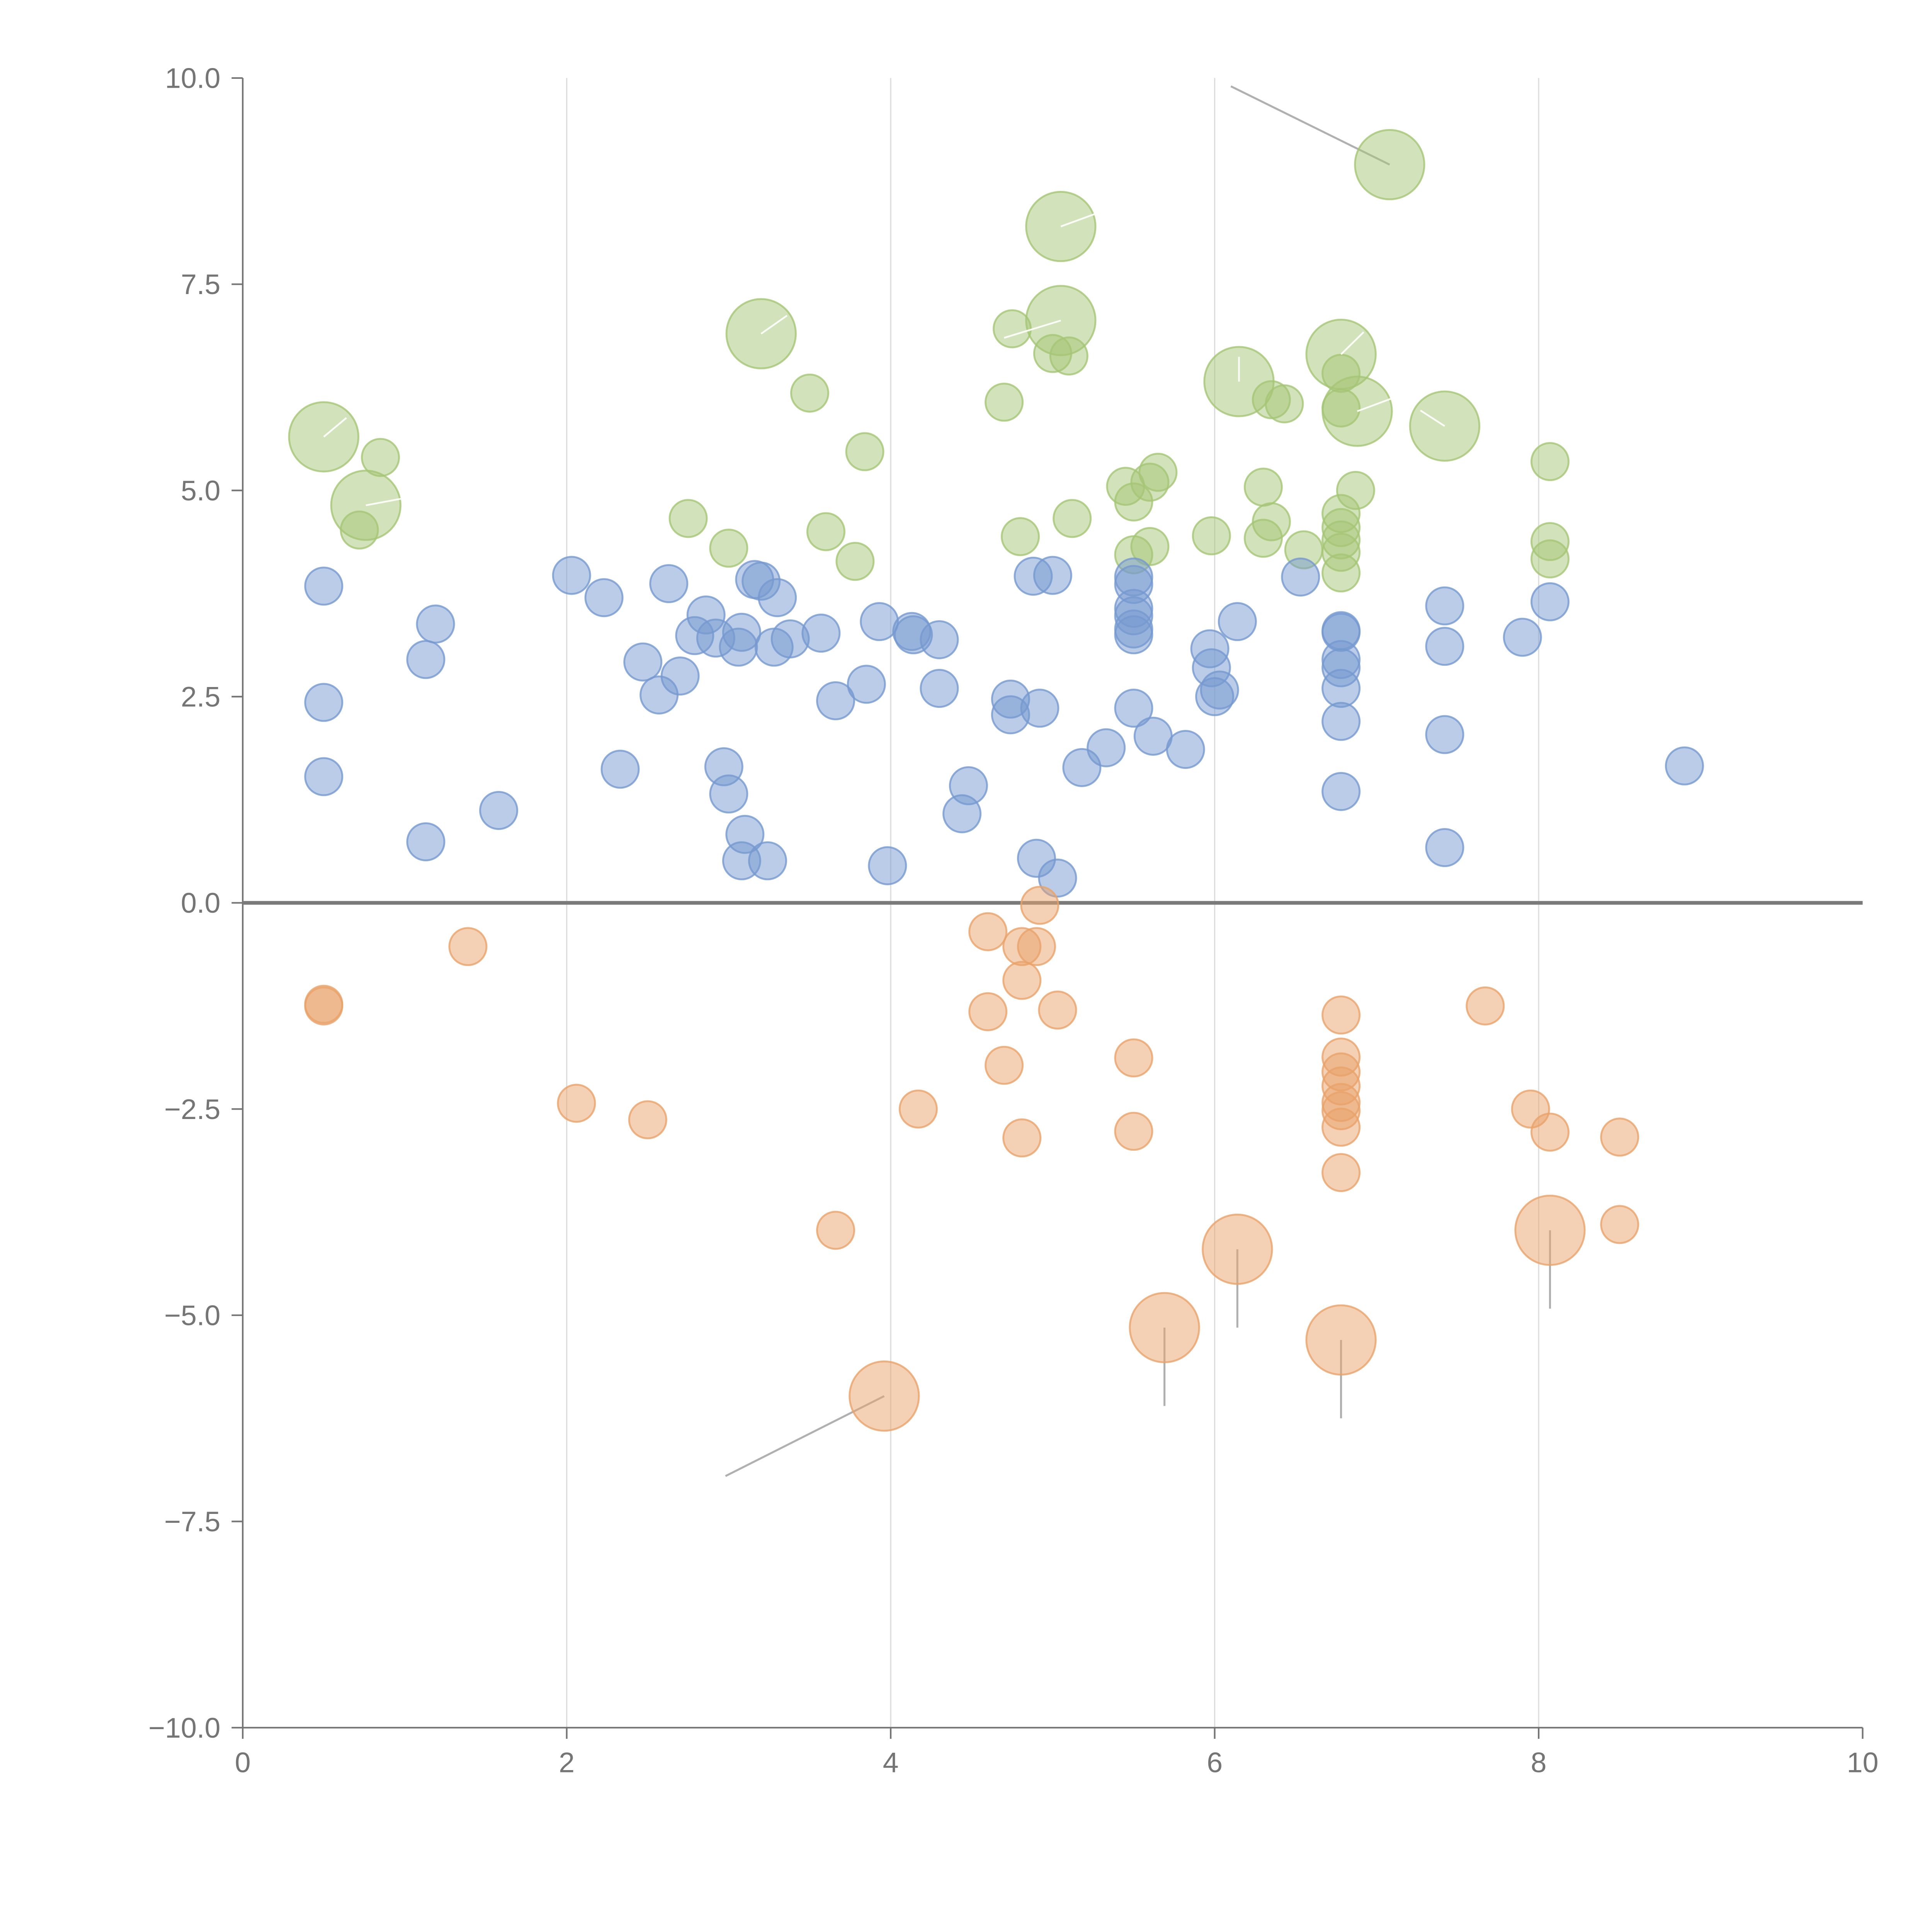  I want to click on y-tick-label: 10.0, so click(192, 78).